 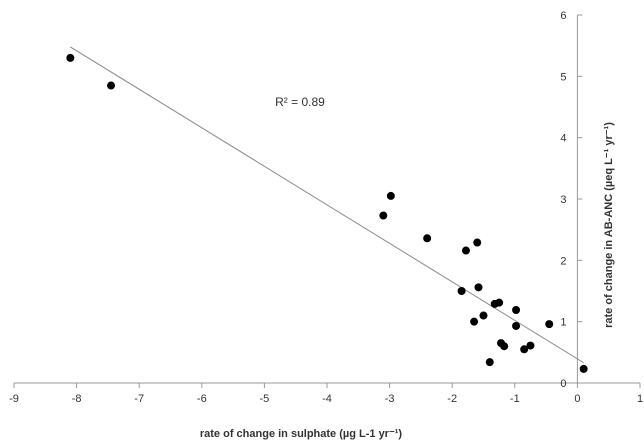 I want to click on r-squared-annotation: R² = 0.89, so click(x=300, y=102).